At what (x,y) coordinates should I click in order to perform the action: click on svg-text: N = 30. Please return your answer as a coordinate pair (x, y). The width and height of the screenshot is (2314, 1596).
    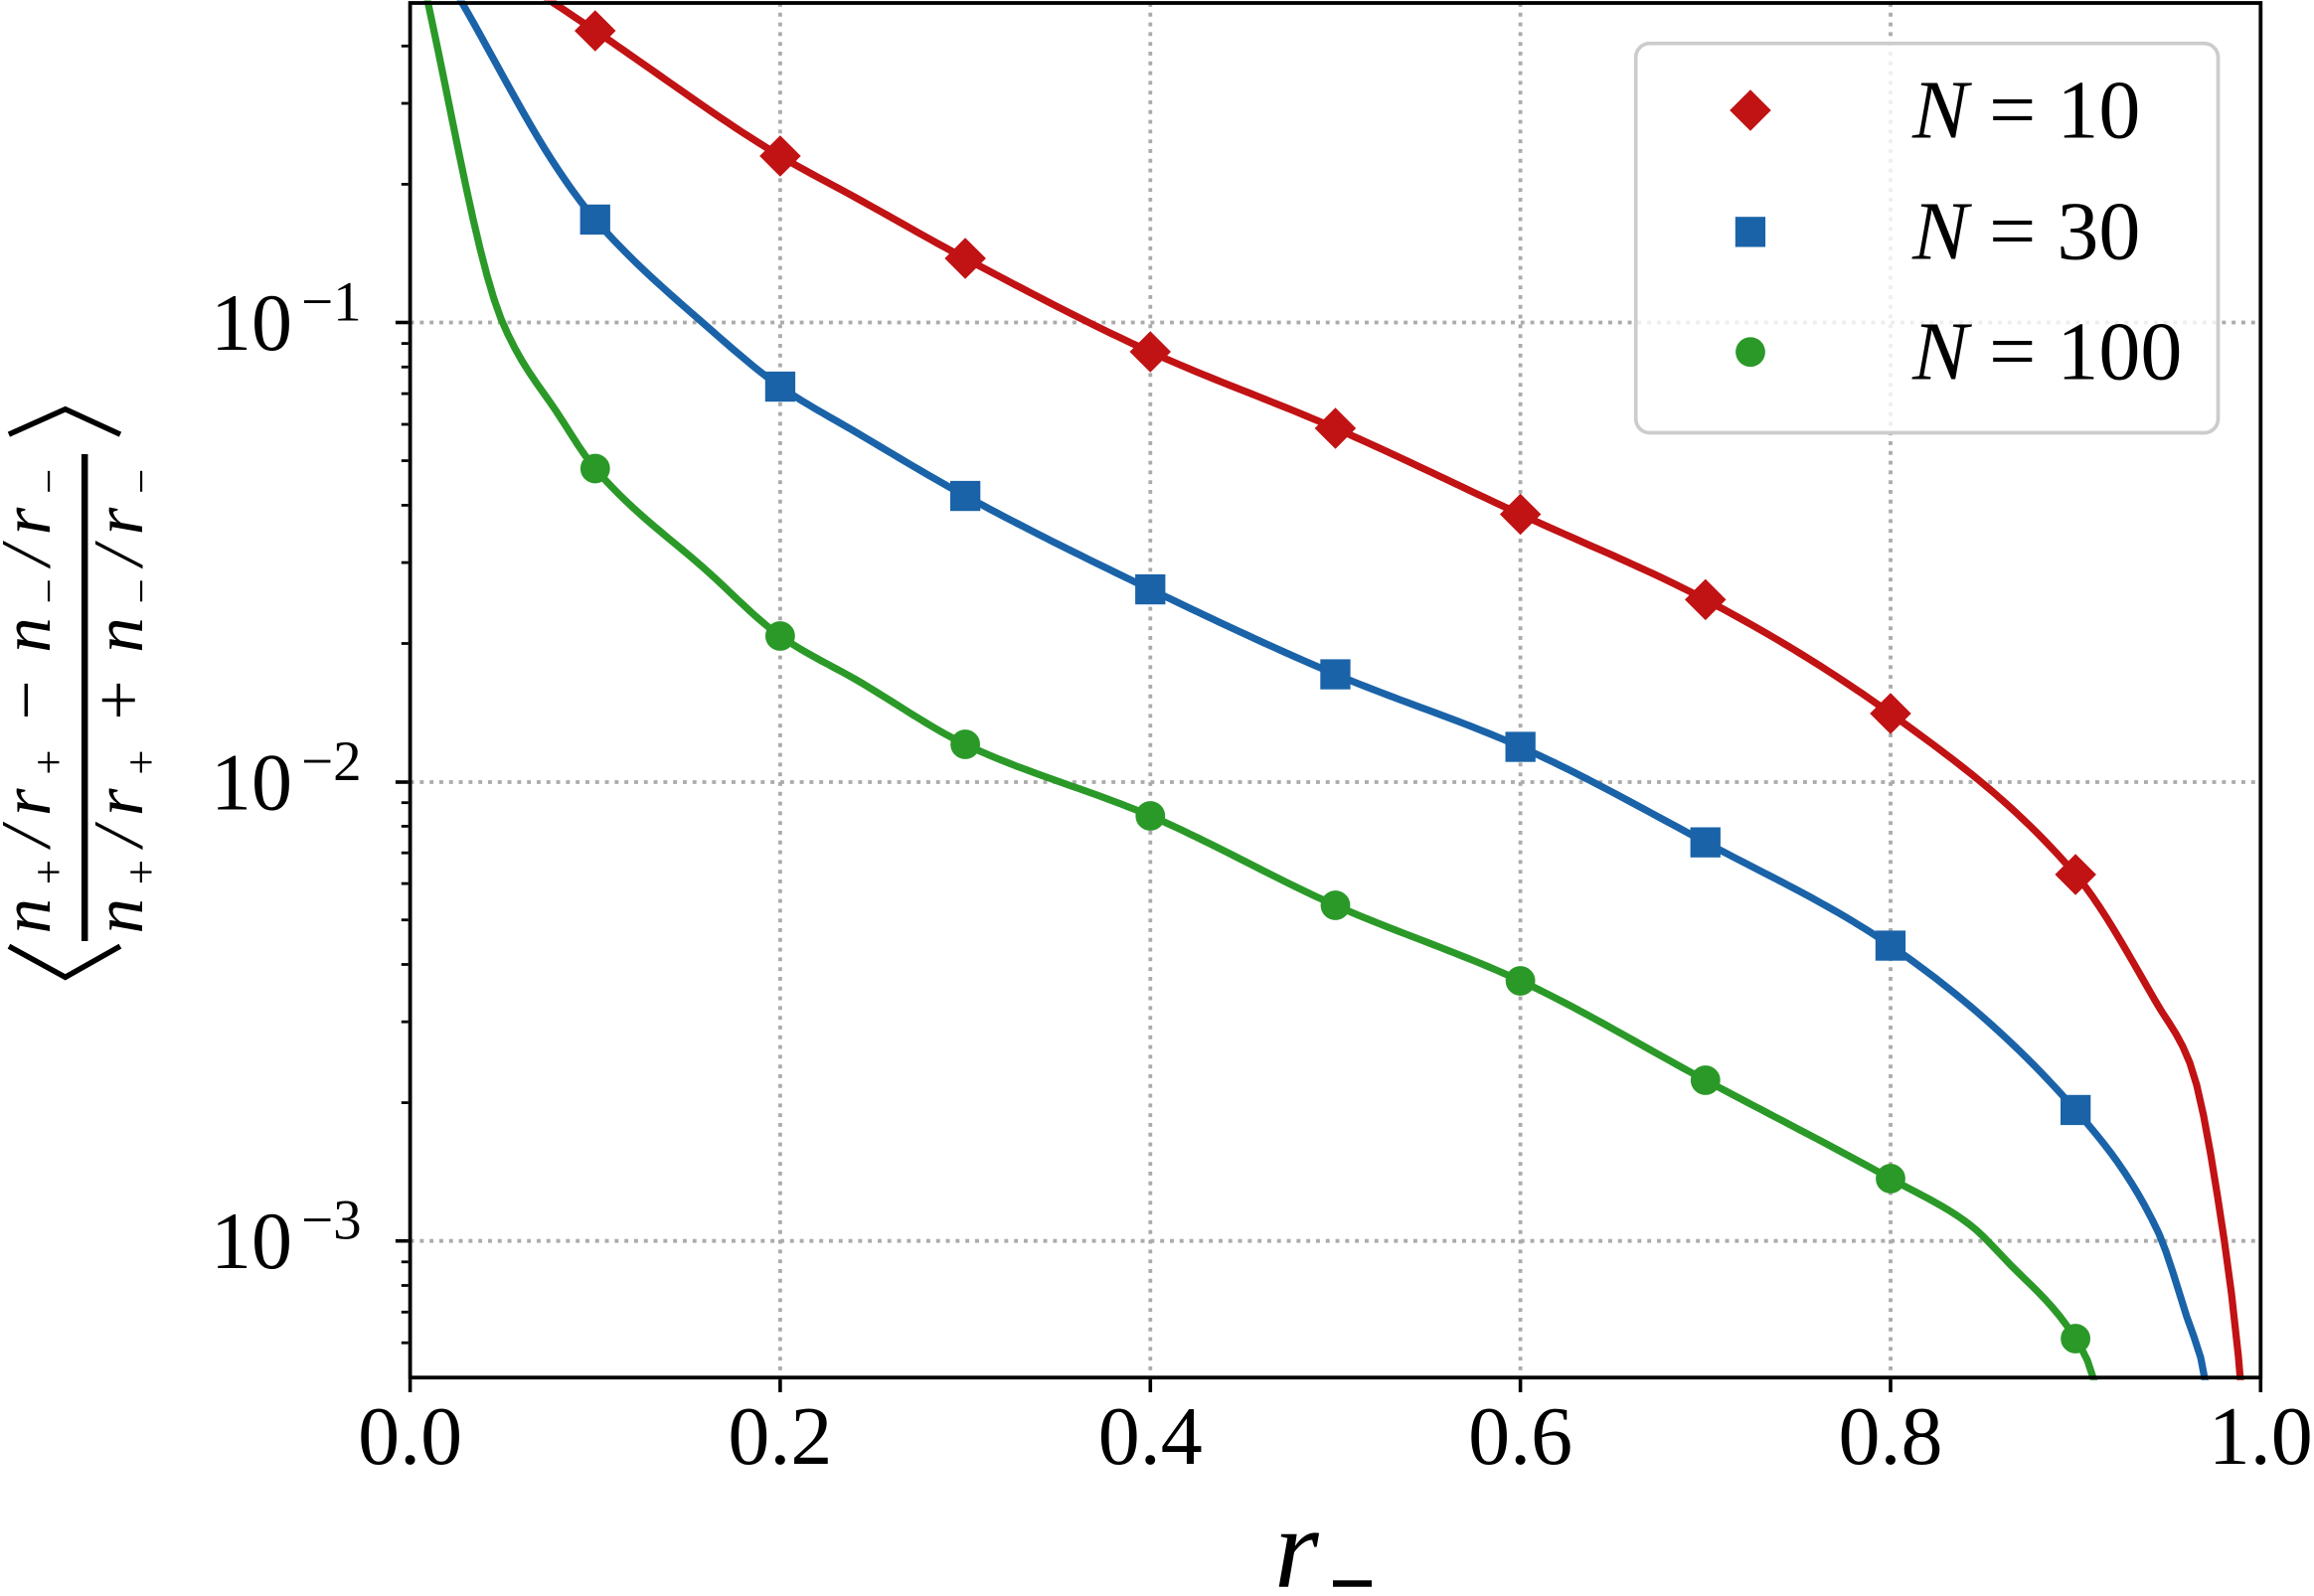
    Looking at the image, I should click on (2025, 232).